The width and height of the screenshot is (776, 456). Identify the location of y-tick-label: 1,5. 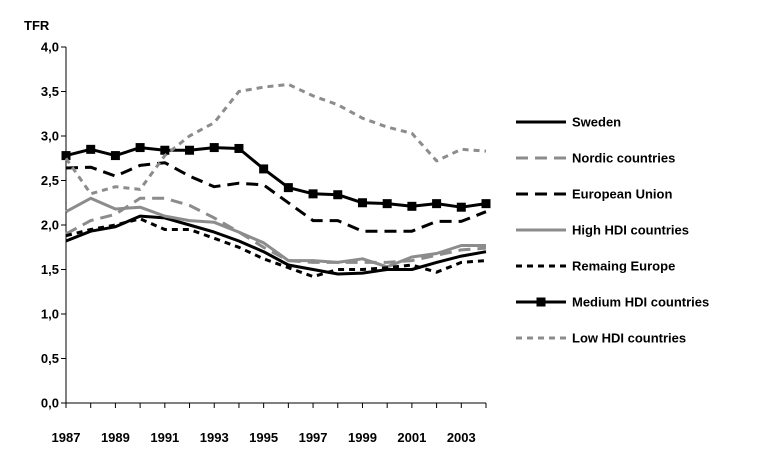
(50, 269).